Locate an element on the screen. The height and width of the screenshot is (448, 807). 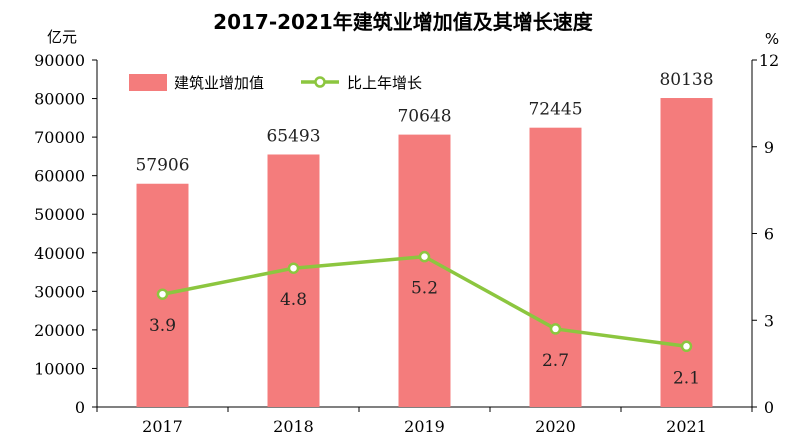
left-tick-label: 60000 is located at coordinates (59, 176).